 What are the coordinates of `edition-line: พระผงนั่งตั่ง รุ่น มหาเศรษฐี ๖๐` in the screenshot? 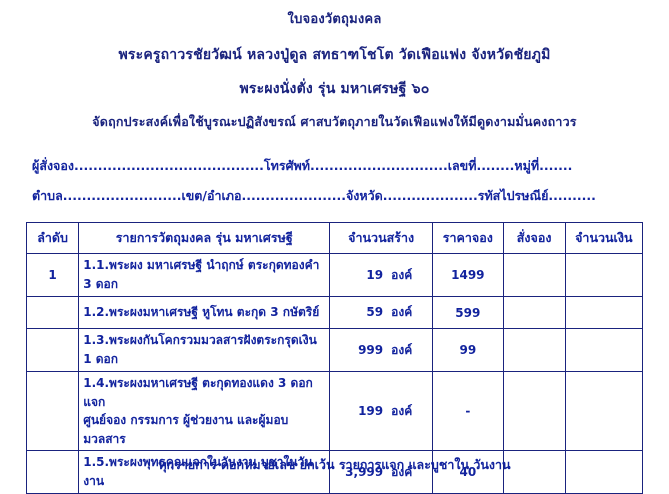 It's located at (334, 89).